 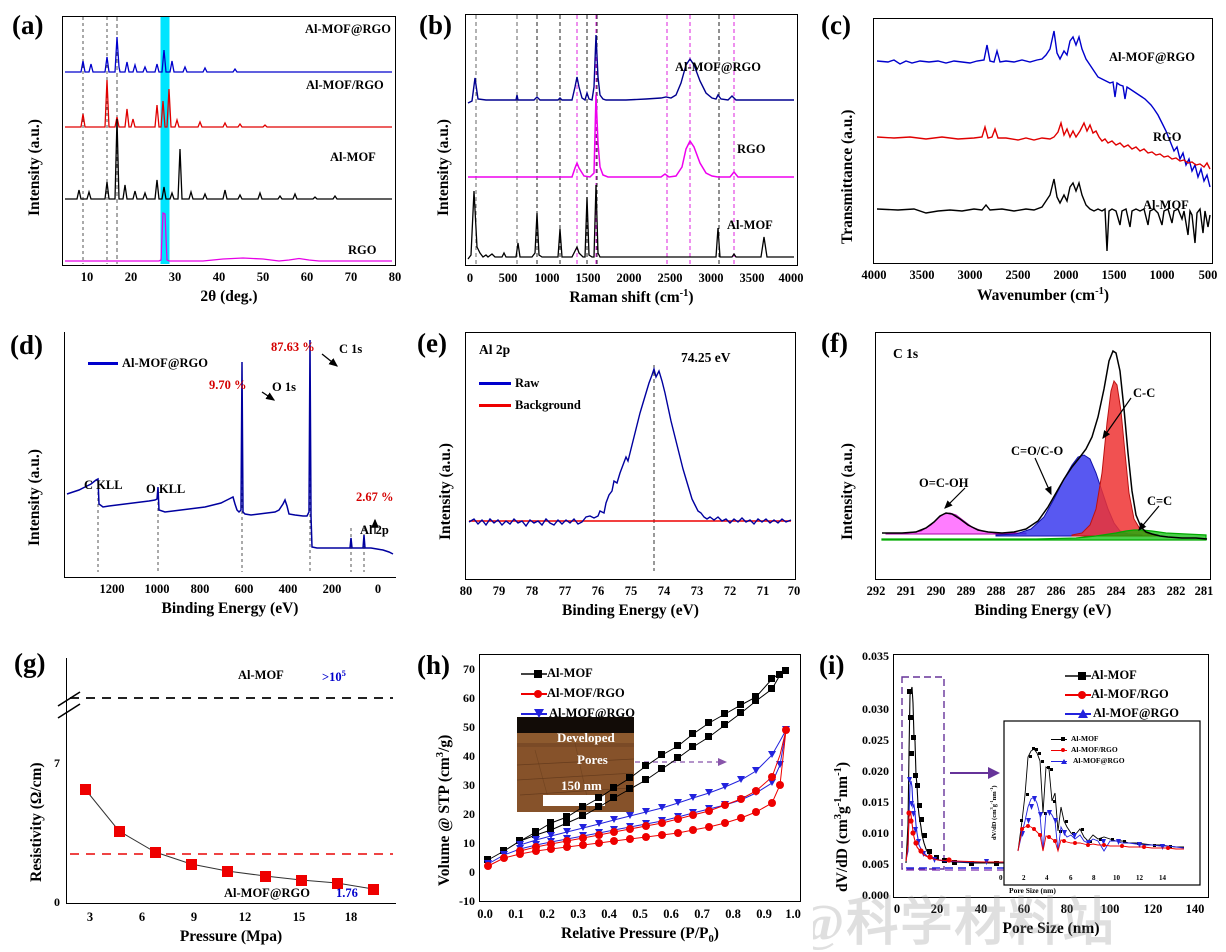 I want to click on panel-a-xtick-1: 20, so click(x=131, y=277).